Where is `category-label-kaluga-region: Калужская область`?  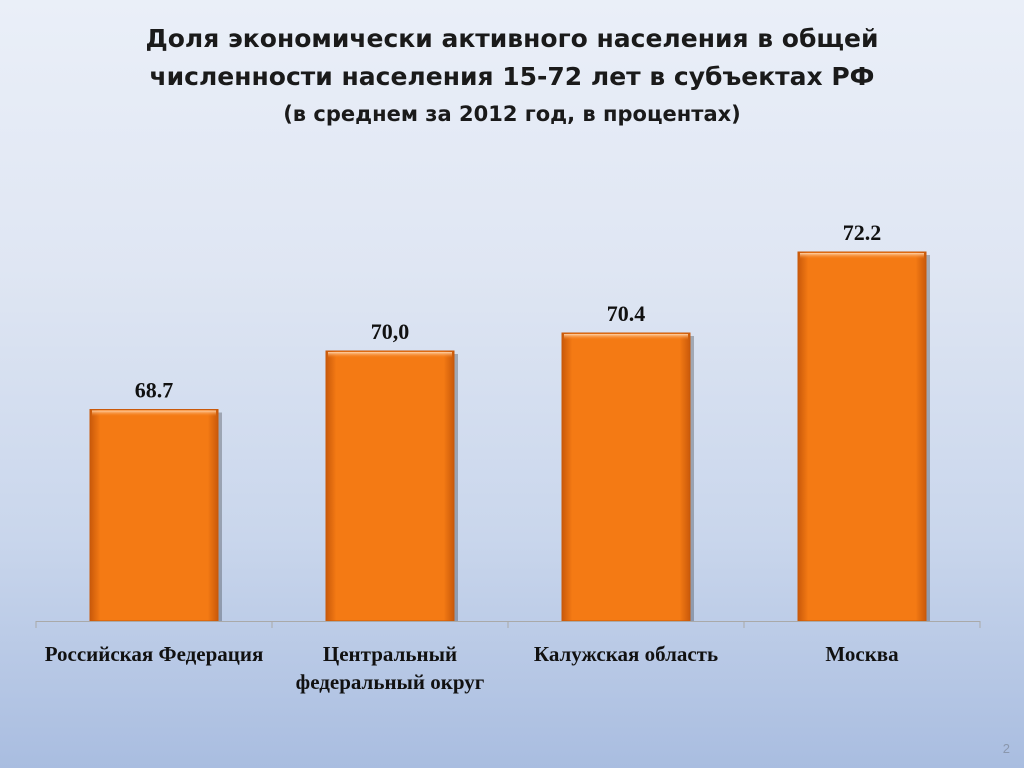
category-label-kaluga-region: Калужская область is located at coordinates (626, 654).